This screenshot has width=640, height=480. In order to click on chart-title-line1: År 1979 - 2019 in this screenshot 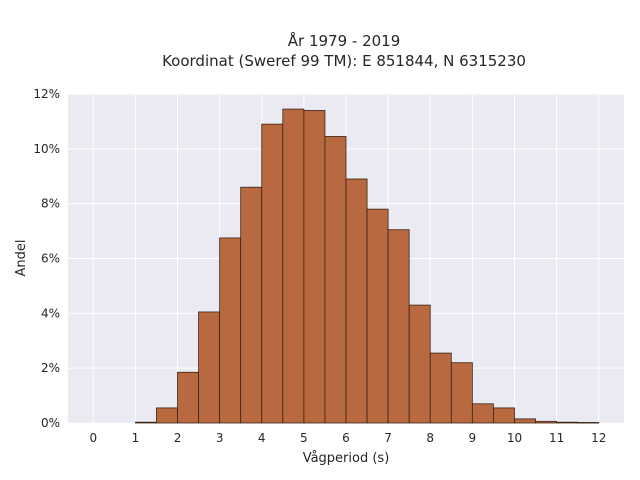, I will do `click(344, 40)`.